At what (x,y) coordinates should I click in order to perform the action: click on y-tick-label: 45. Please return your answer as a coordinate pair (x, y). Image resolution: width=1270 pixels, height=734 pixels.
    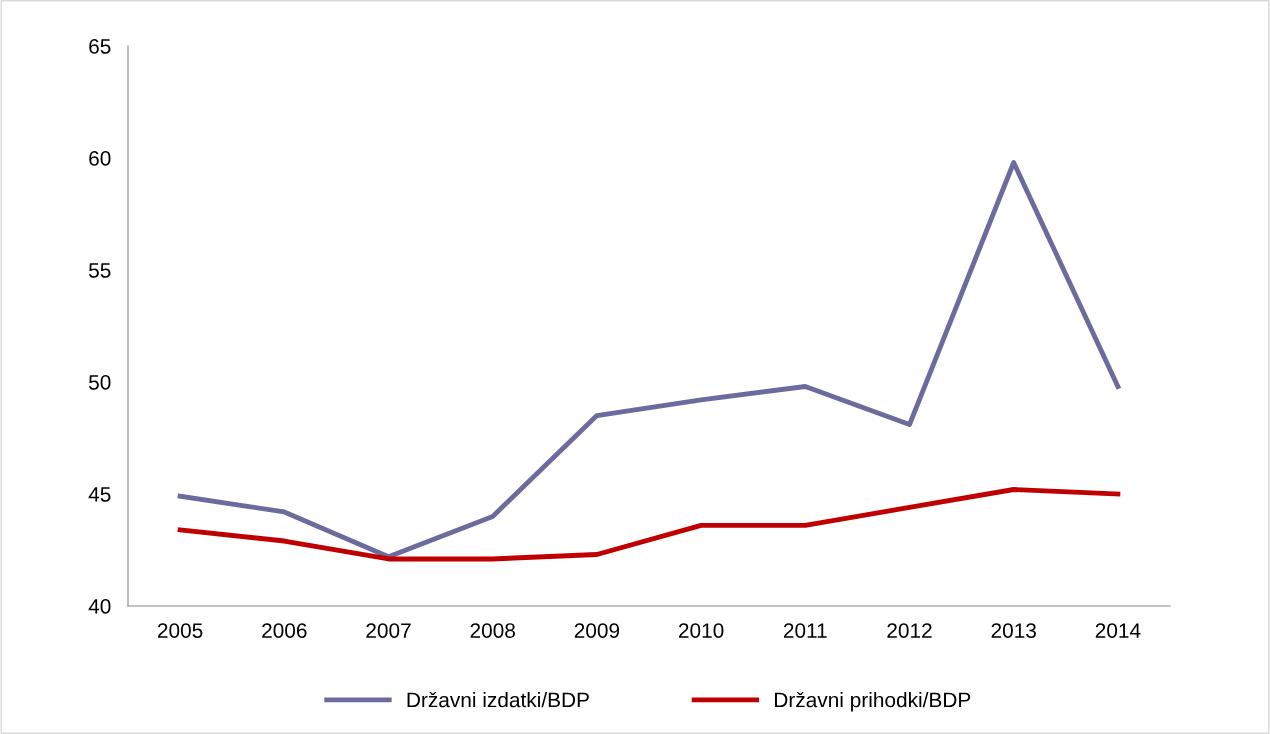
    Looking at the image, I should click on (99, 494).